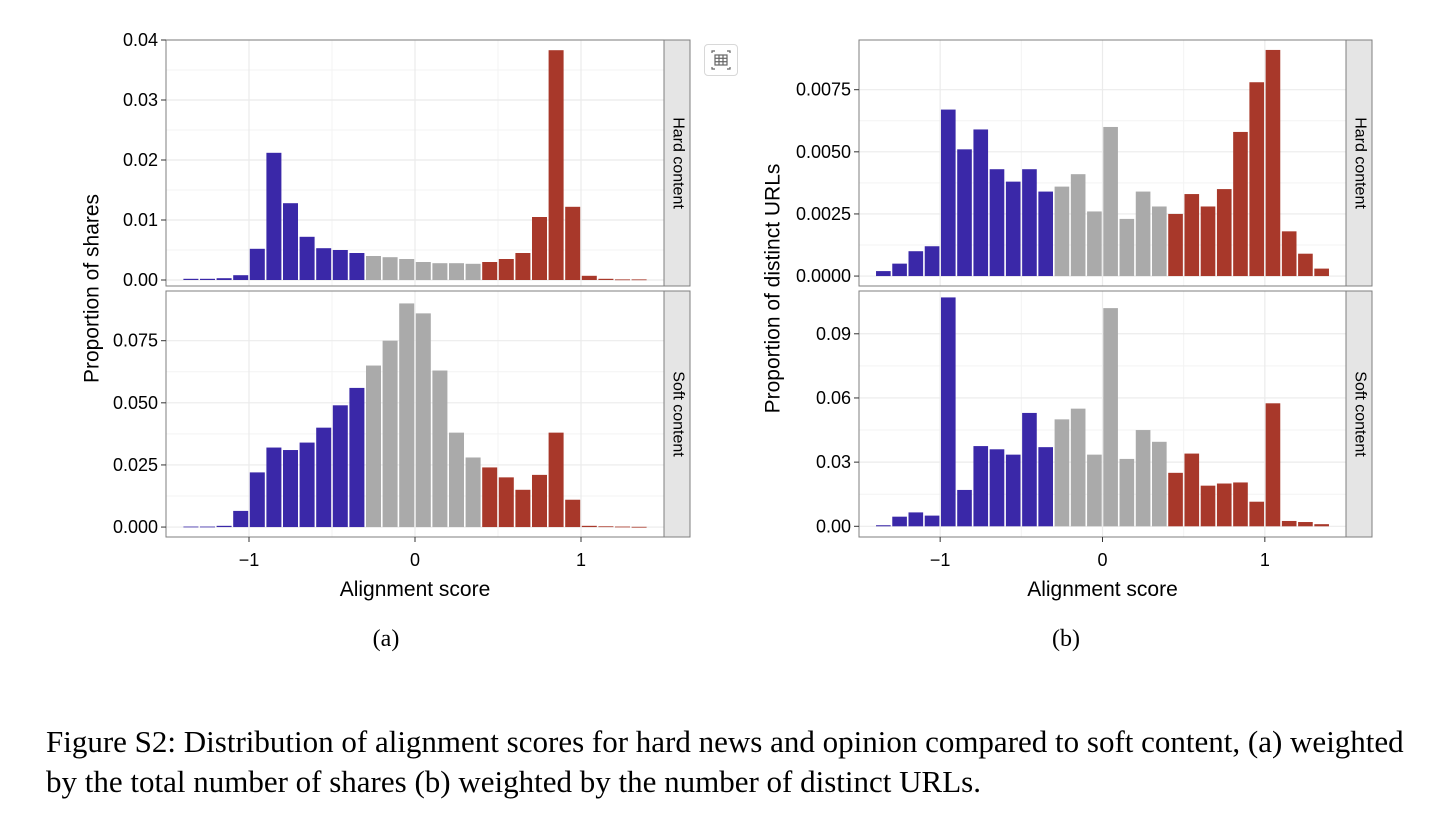  What do you see at coordinates (773, 289) in the screenshot?
I see `y-axis-title: Proportion of distinct URLs` at bounding box center [773, 289].